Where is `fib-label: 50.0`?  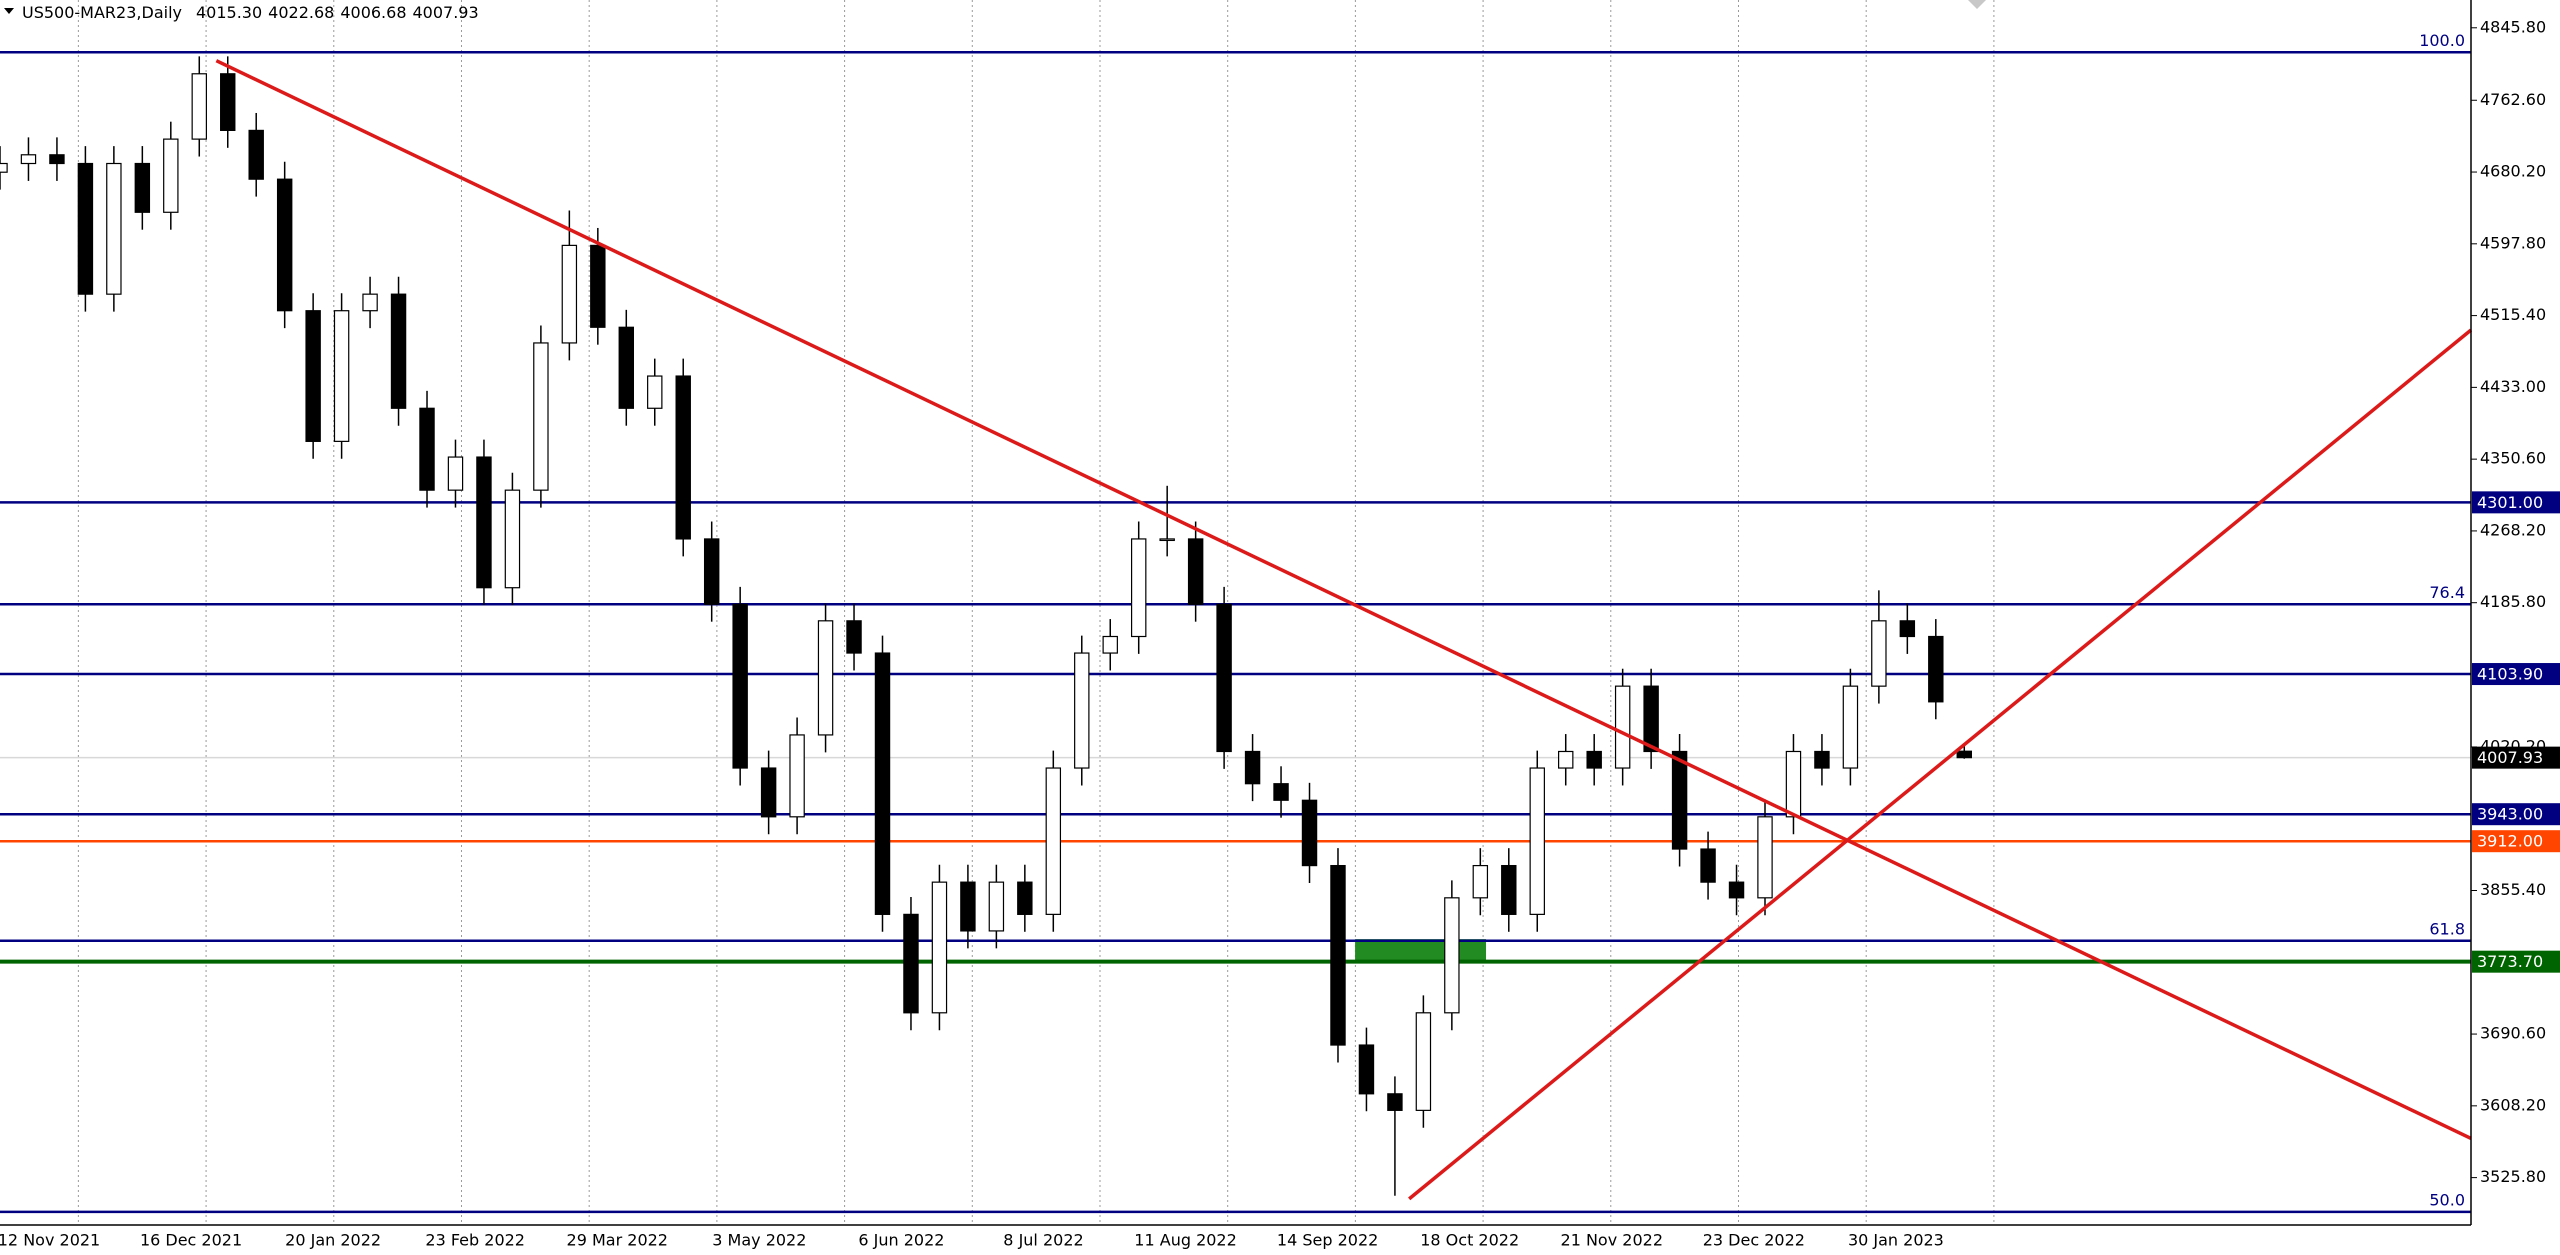
fib-label: 50.0 is located at coordinates (2447, 1199).